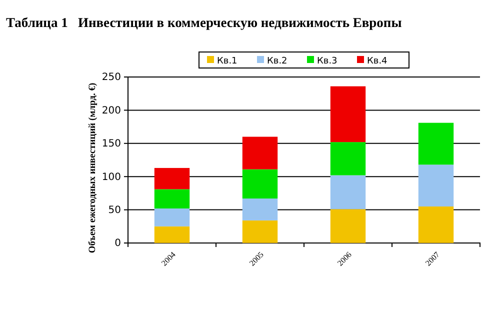 Image resolution: width=489 pixels, height=327 pixels. Describe the element at coordinates (111, 144) in the screenshot. I see `y-tick-label: 150` at that location.